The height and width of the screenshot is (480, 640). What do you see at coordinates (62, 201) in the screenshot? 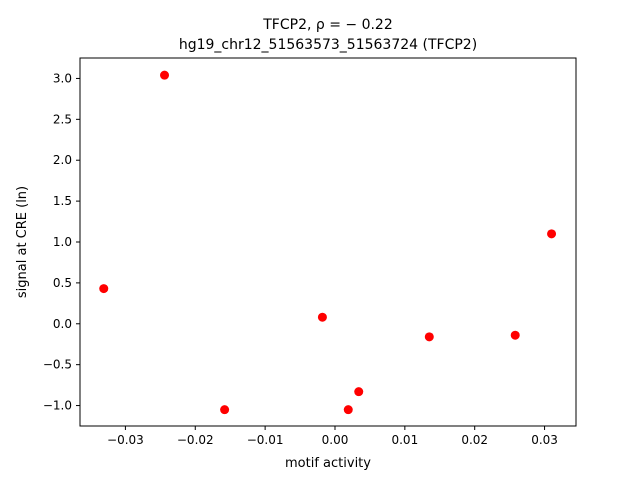
I see `y-tick-label: 1.5` at bounding box center [62, 201].